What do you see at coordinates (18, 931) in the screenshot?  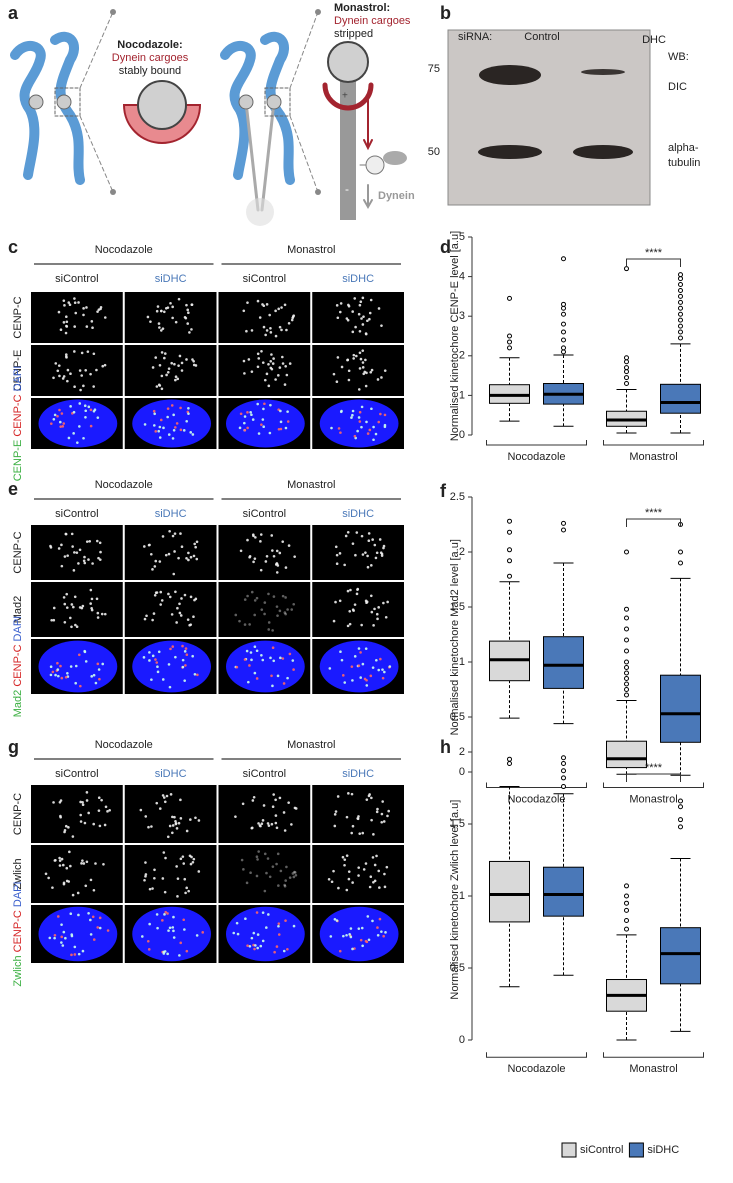 I see `merge-label: CENP-C` at bounding box center [18, 931].